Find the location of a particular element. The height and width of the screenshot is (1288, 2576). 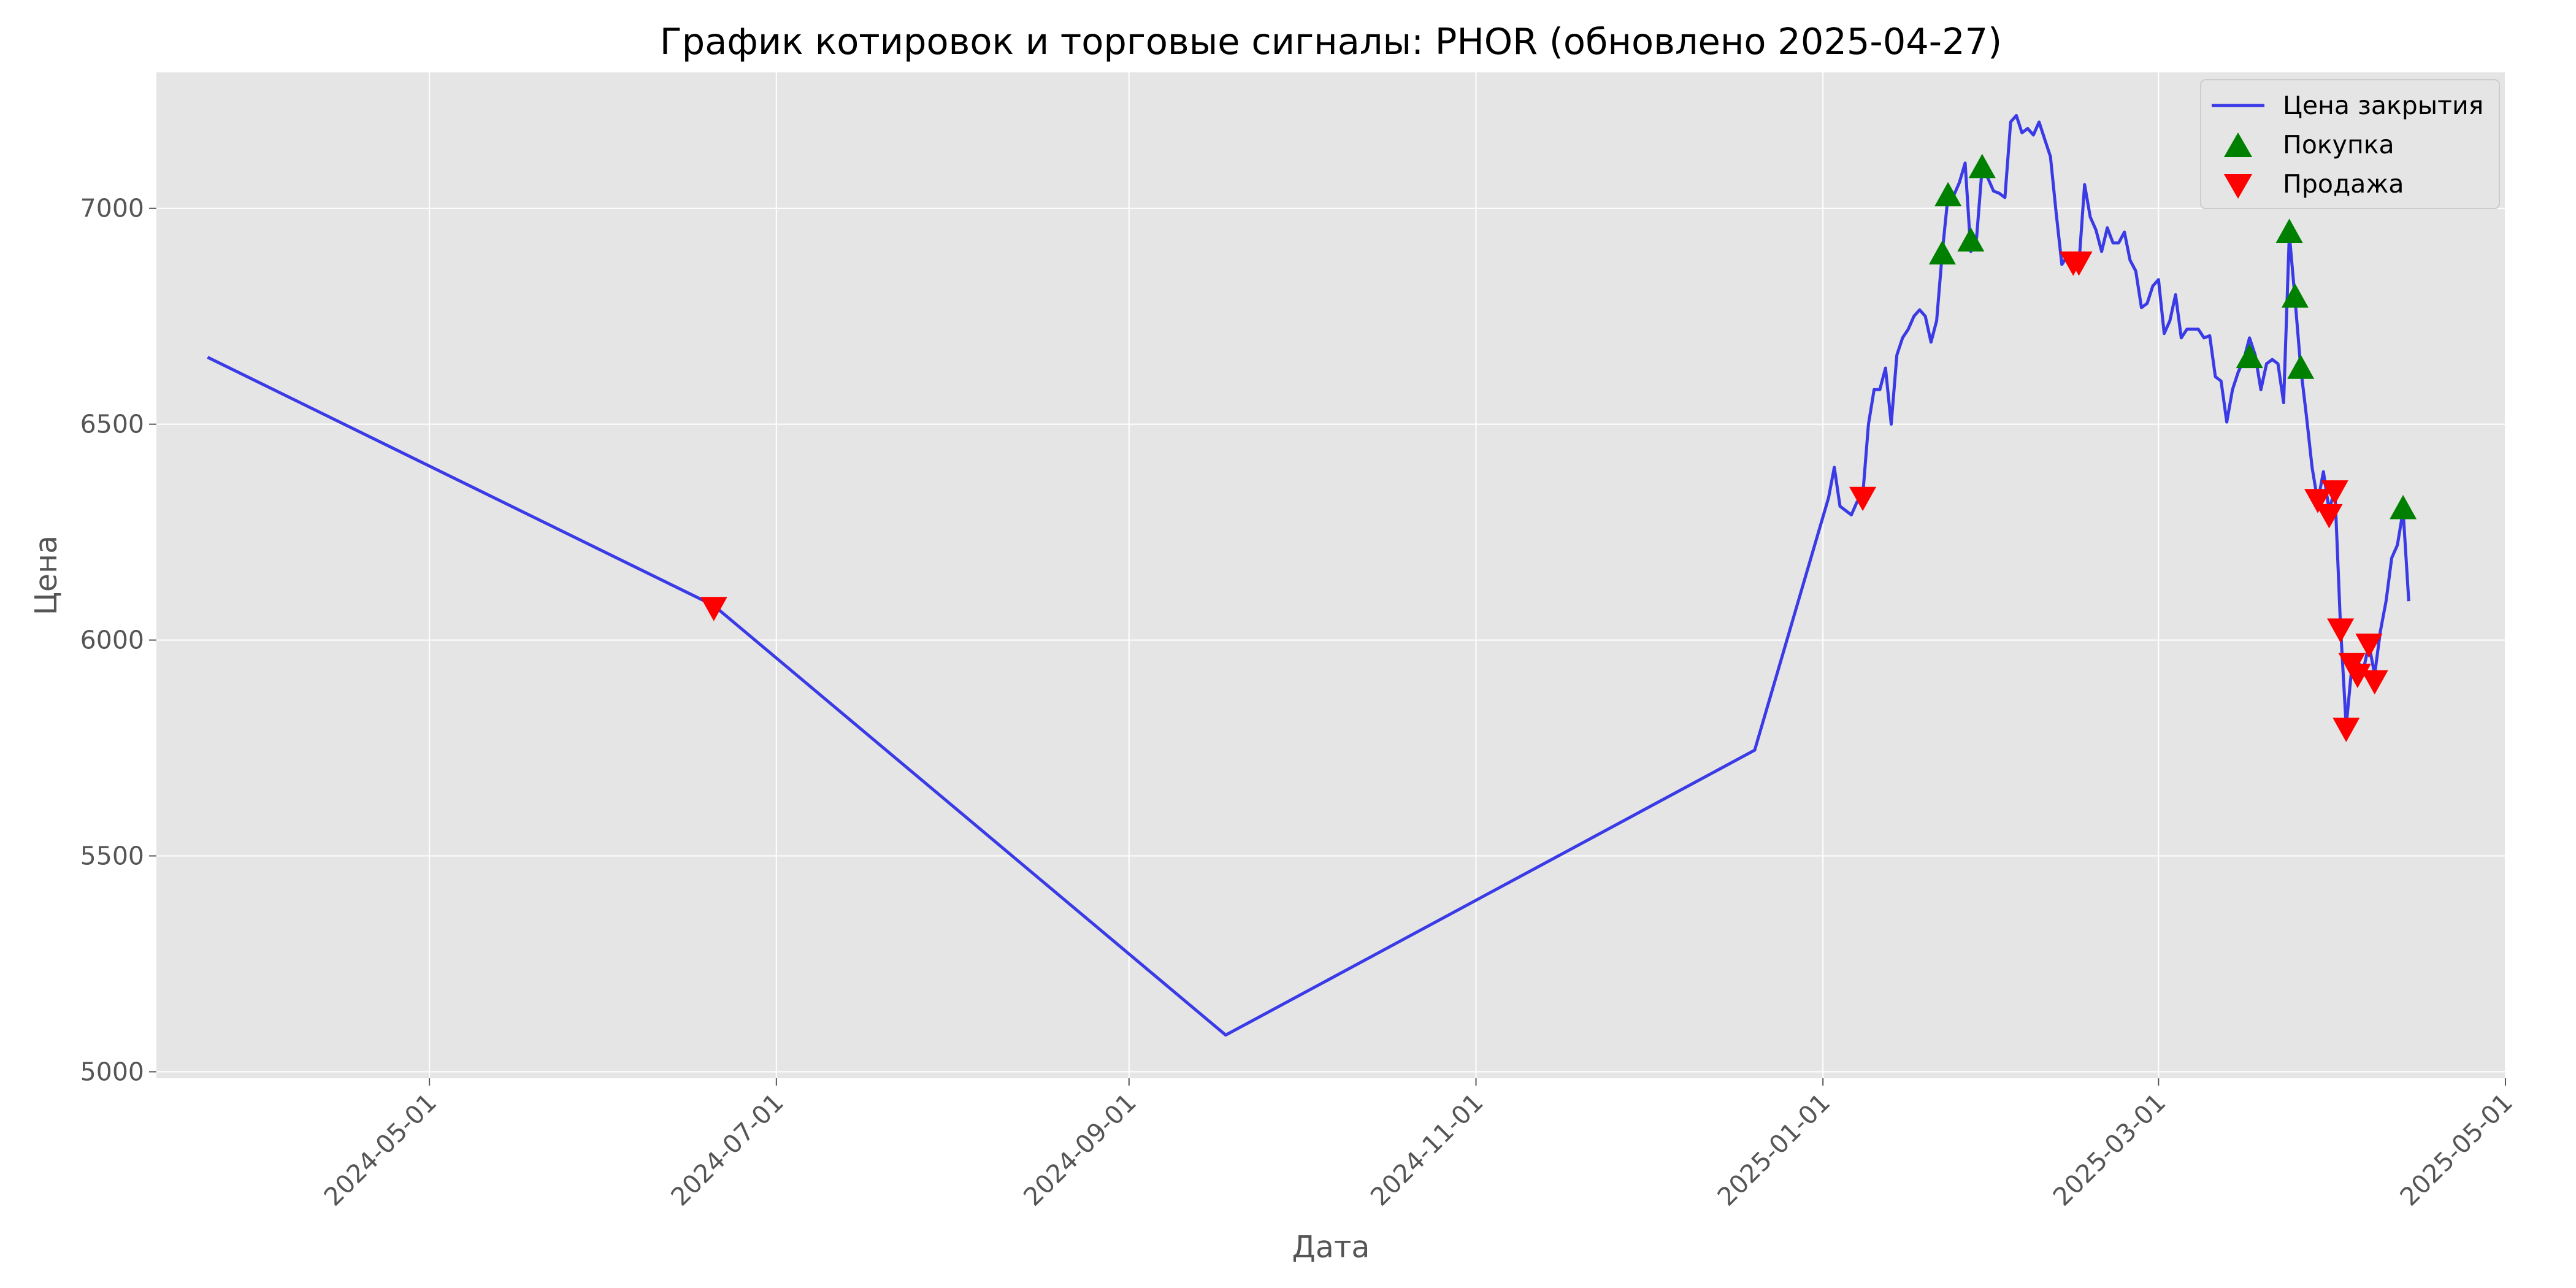

y-tick-label: 7000 is located at coordinates (112, 208).